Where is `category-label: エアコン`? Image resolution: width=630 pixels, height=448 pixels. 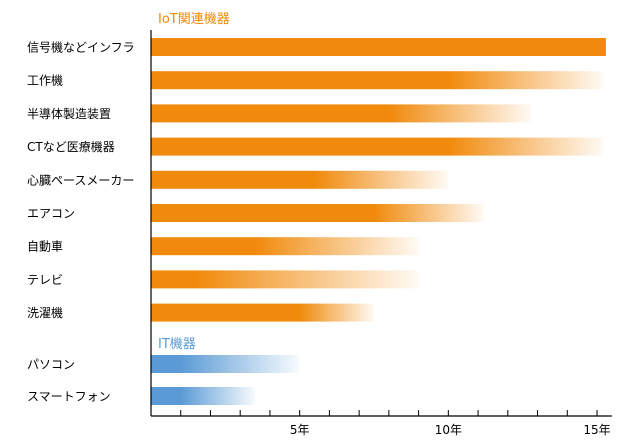
category-label: エアコン is located at coordinates (51, 214).